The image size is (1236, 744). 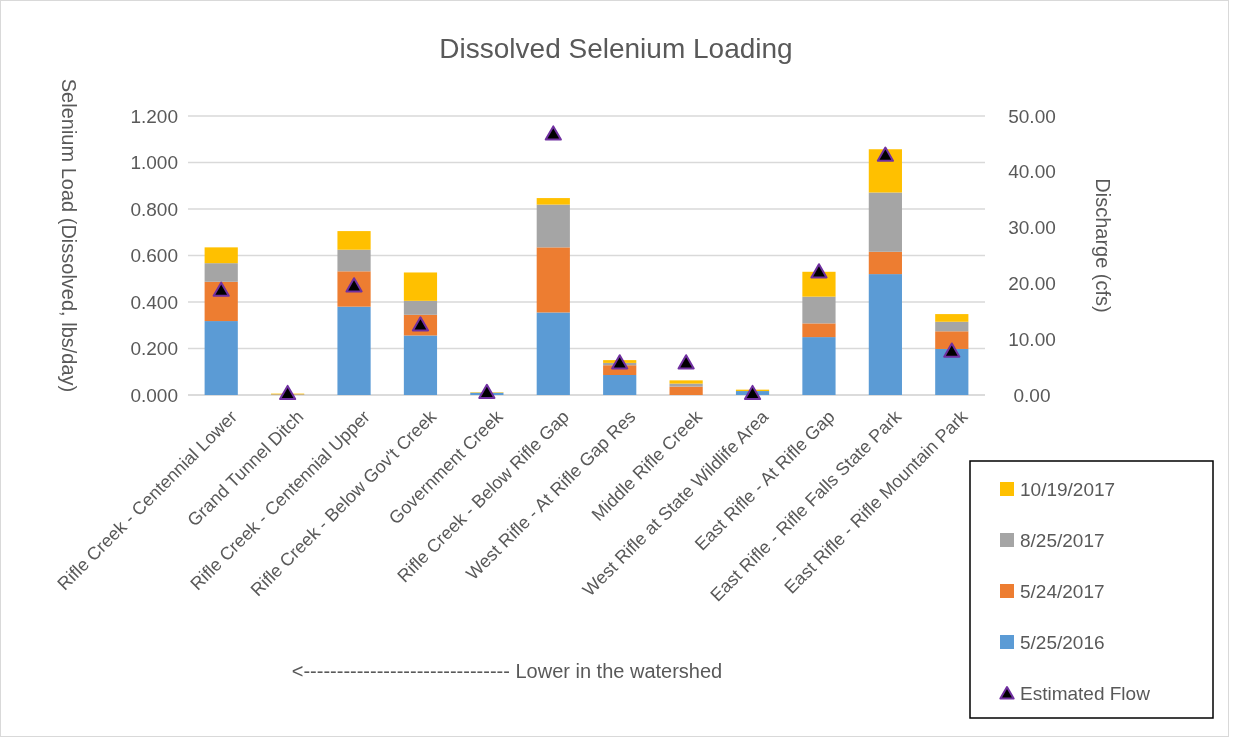 What do you see at coordinates (154, 116) in the screenshot?
I see `y-tick-label: 1.200` at bounding box center [154, 116].